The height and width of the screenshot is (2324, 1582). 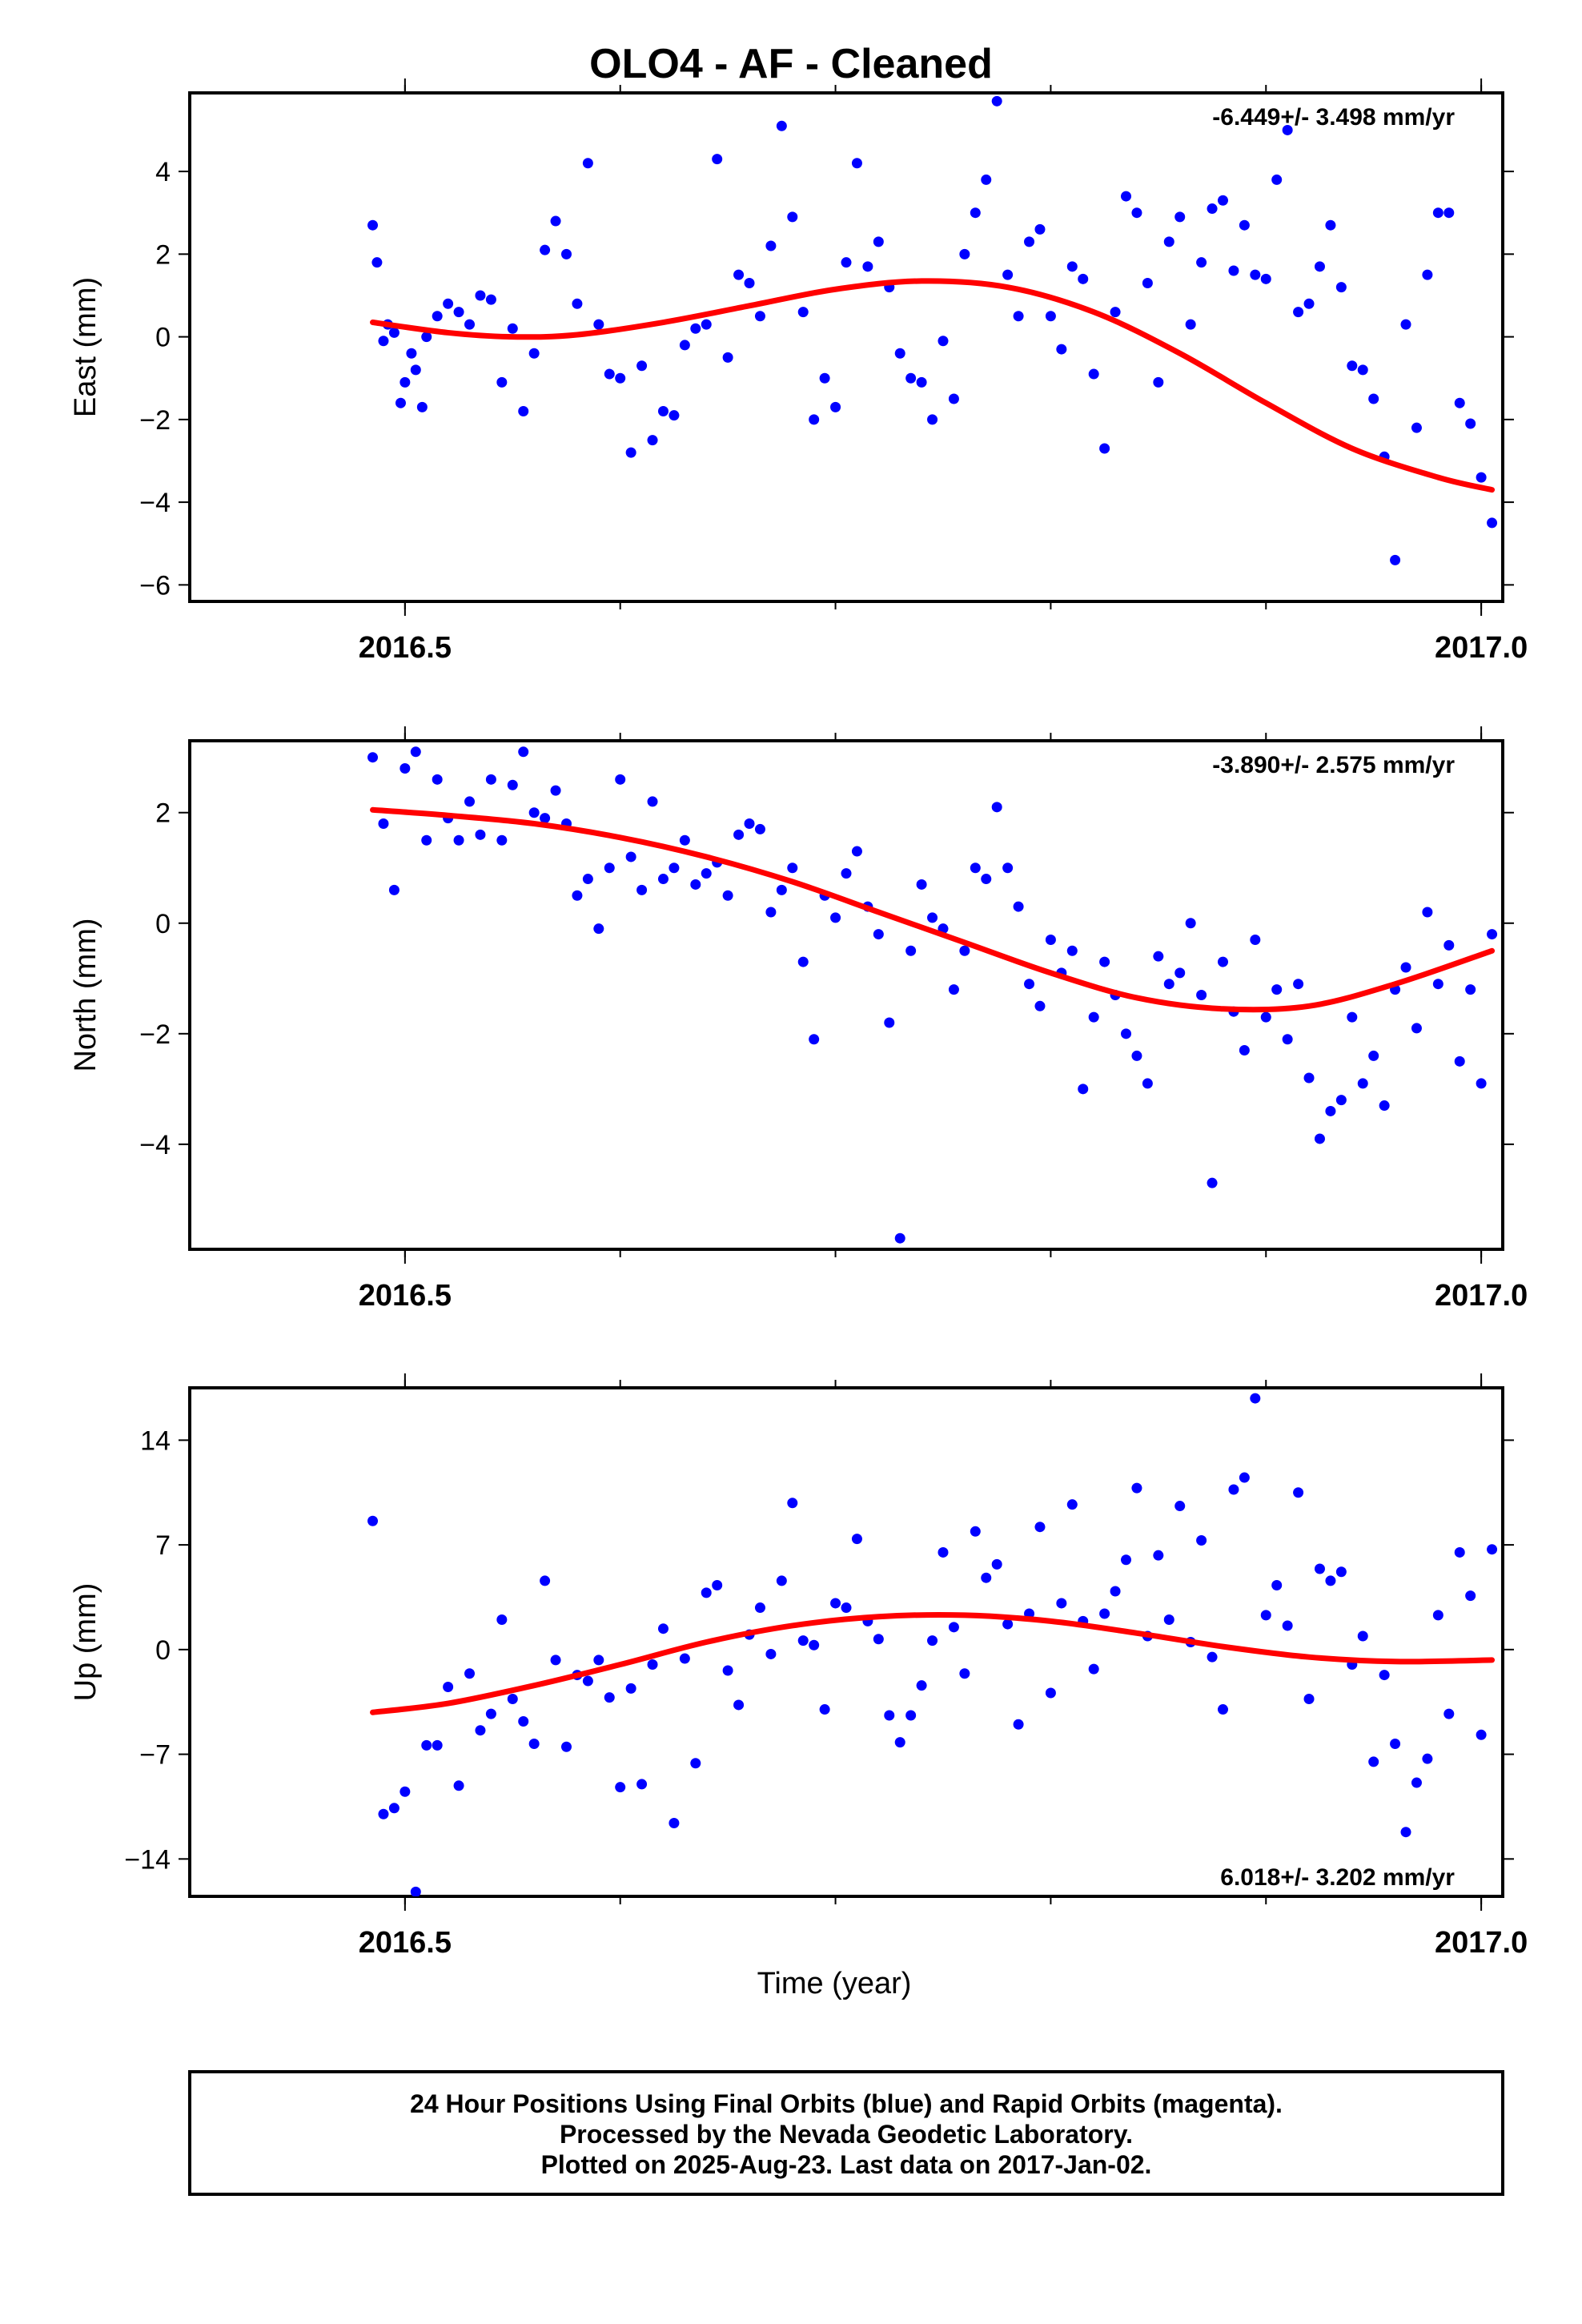 I want to click on east-y-tick-label: −4, so click(x=155, y=503).